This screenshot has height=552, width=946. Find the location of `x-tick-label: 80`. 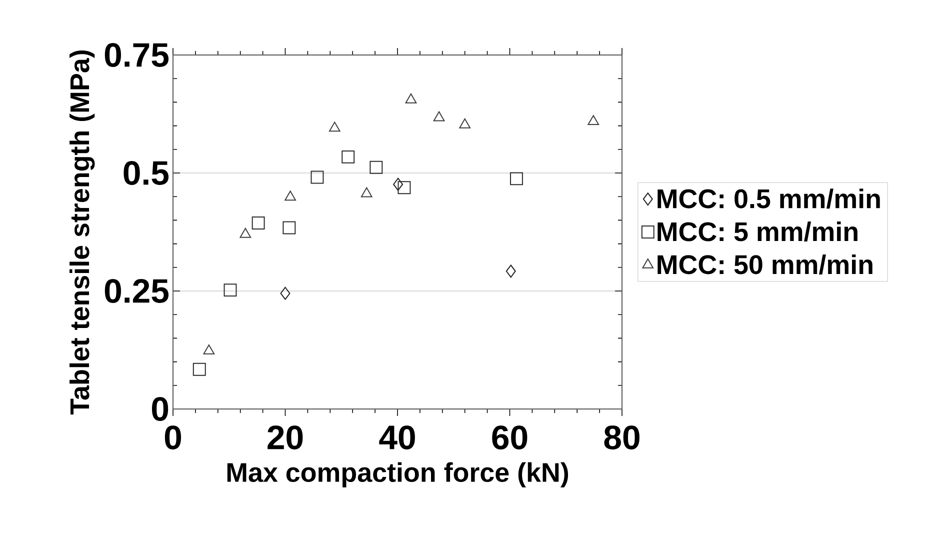

x-tick-label: 80 is located at coordinates (622, 437).